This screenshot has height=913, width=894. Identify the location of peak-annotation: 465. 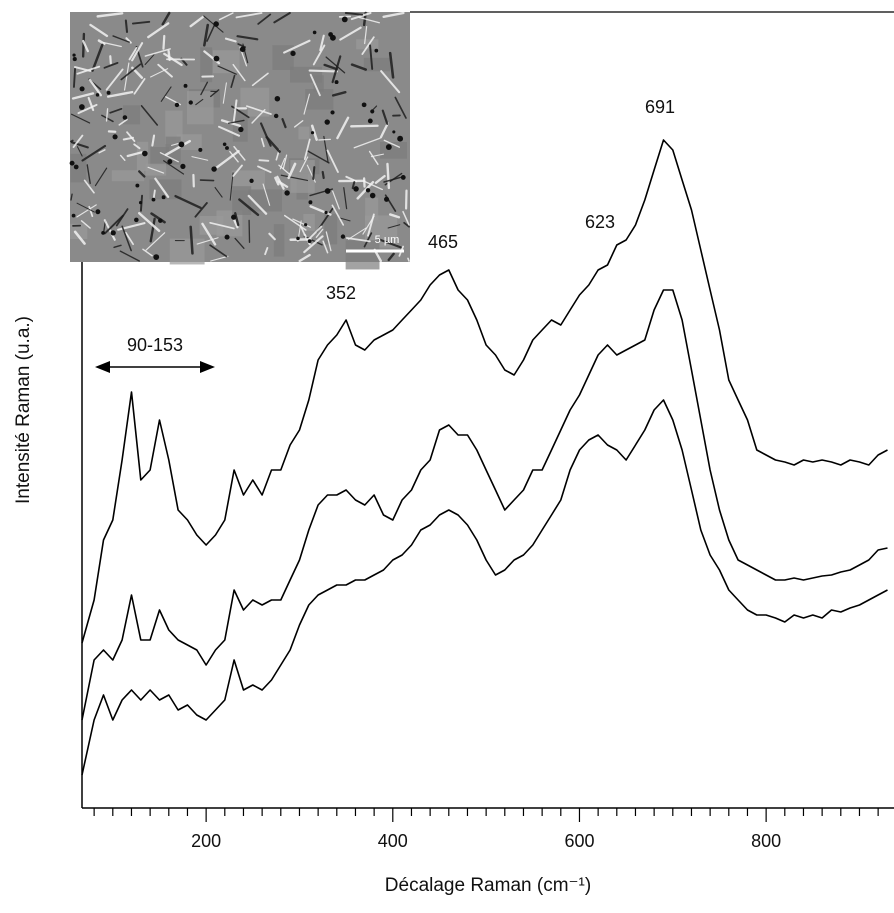
(443, 242).